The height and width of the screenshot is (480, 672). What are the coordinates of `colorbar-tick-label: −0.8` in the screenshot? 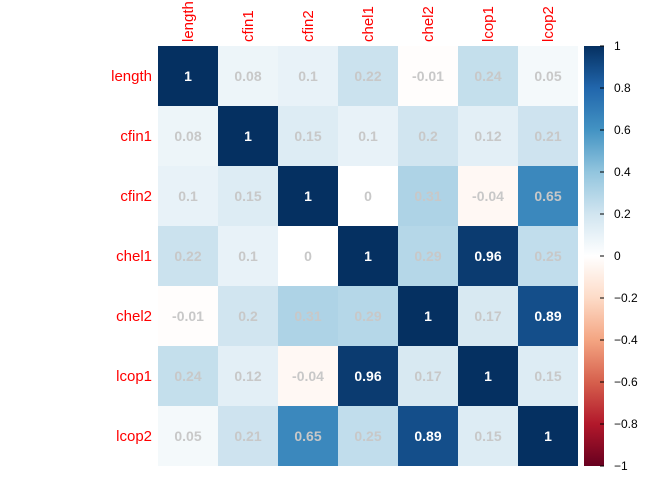 It's located at (626, 424).